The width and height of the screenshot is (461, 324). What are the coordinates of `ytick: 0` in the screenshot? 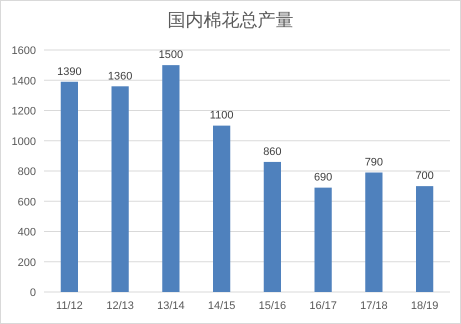 It's located at (33, 293).